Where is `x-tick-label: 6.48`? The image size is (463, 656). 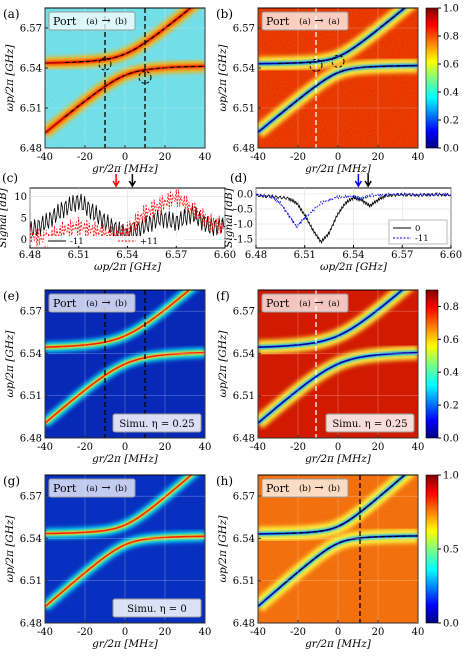
x-tick-label: 6.48 is located at coordinates (30, 255).